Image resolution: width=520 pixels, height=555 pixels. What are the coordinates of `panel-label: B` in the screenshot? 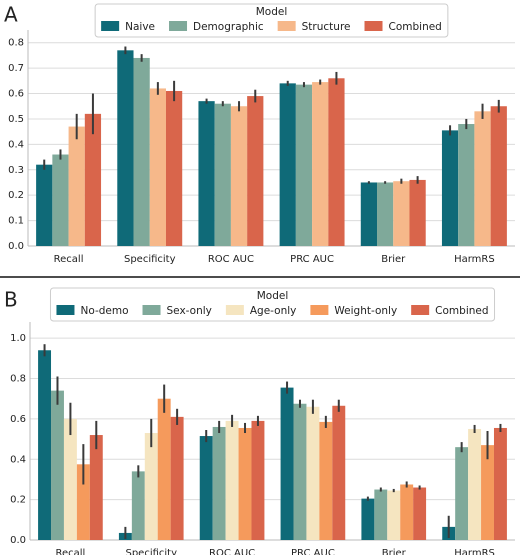 It's located at (11, 300).